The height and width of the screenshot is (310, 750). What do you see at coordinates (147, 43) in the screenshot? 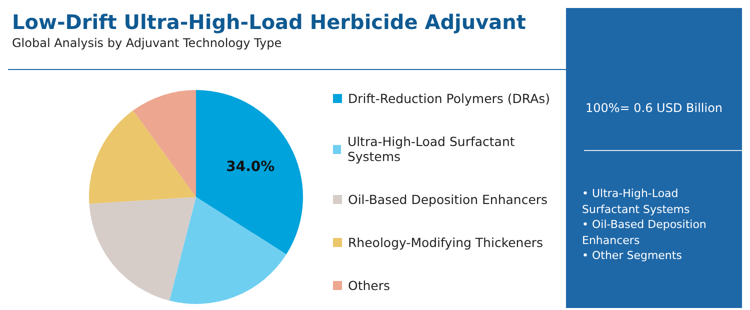
I see `chart-subtitle: Global Analysis by Adjuvant Technology Type` at bounding box center [147, 43].